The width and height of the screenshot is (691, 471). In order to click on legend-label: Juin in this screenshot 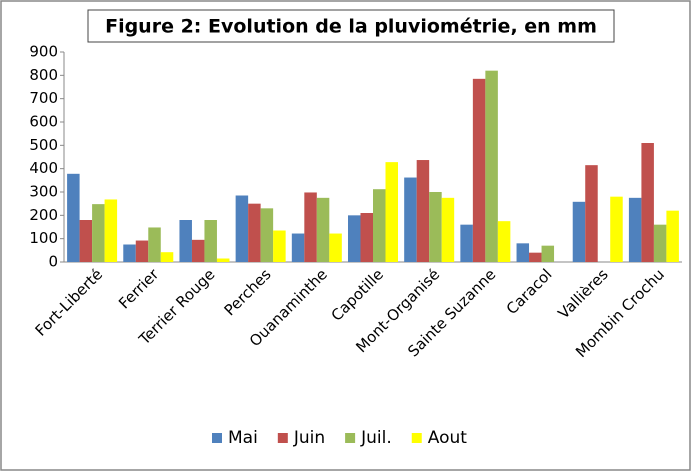, I will do `click(309, 438)`.